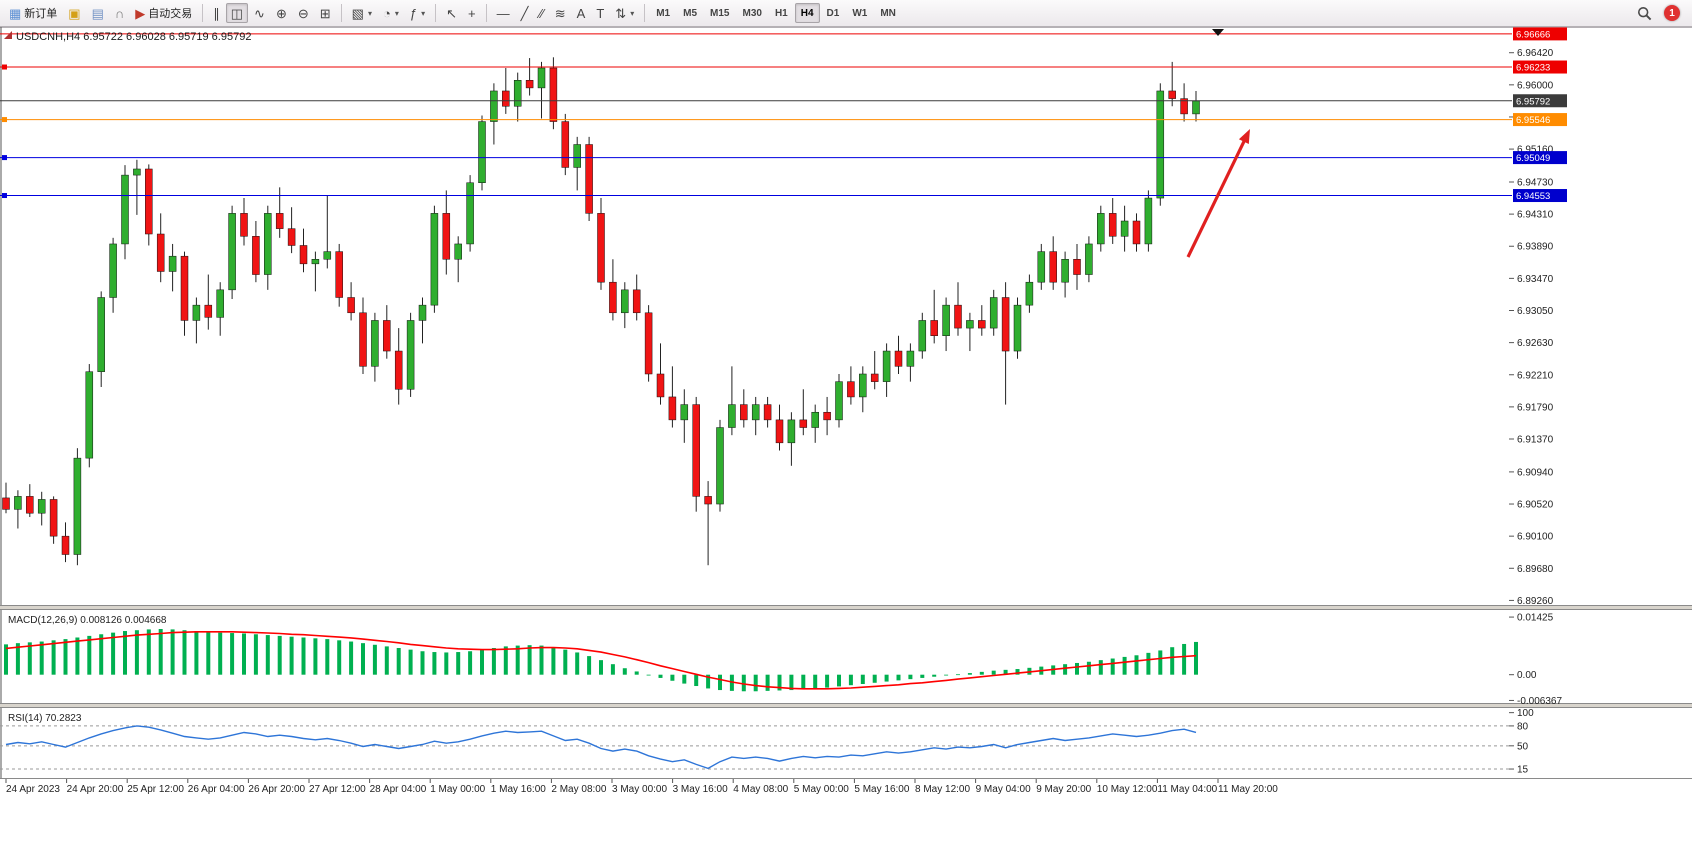 This screenshot has height=863, width=1692. I want to click on price-tick-label: 6.93050, so click(1535, 311).